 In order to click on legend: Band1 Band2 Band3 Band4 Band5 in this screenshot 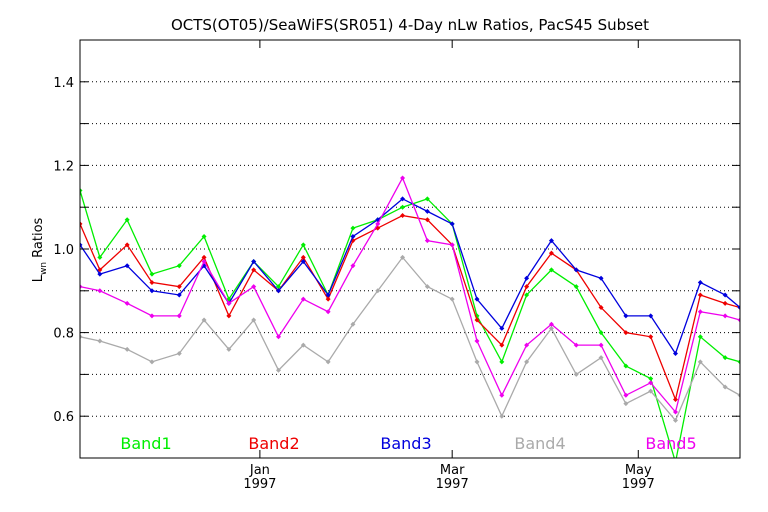, I will do `click(408, 443)`.